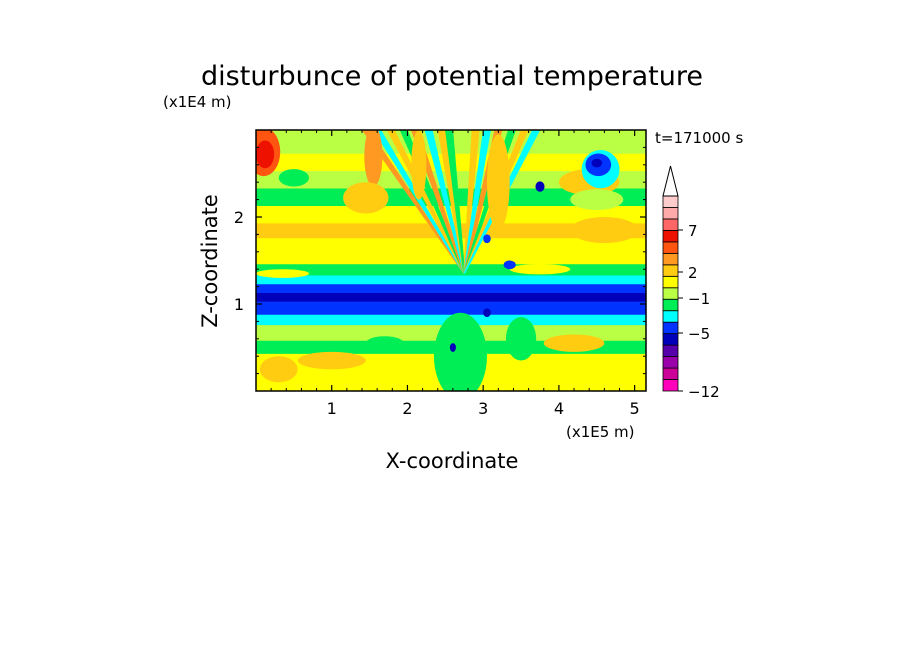  Describe the element at coordinates (239, 217) in the screenshot. I see `y-tick-label: 2` at that location.